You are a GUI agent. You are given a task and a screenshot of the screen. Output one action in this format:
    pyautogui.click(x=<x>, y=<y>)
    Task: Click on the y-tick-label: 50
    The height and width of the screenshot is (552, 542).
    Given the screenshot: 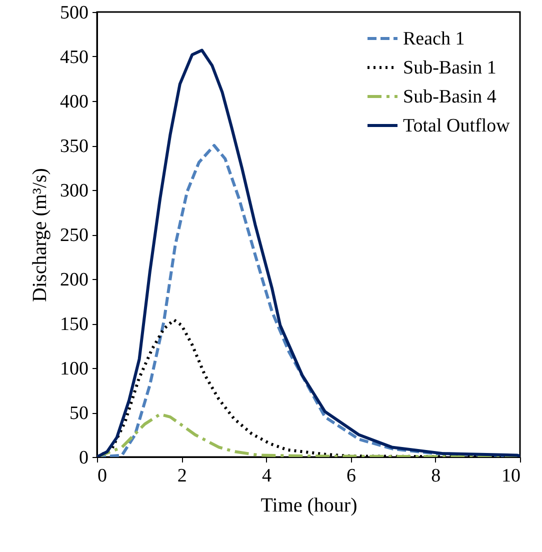 What is the action you would take?
    pyautogui.click(x=79, y=413)
    